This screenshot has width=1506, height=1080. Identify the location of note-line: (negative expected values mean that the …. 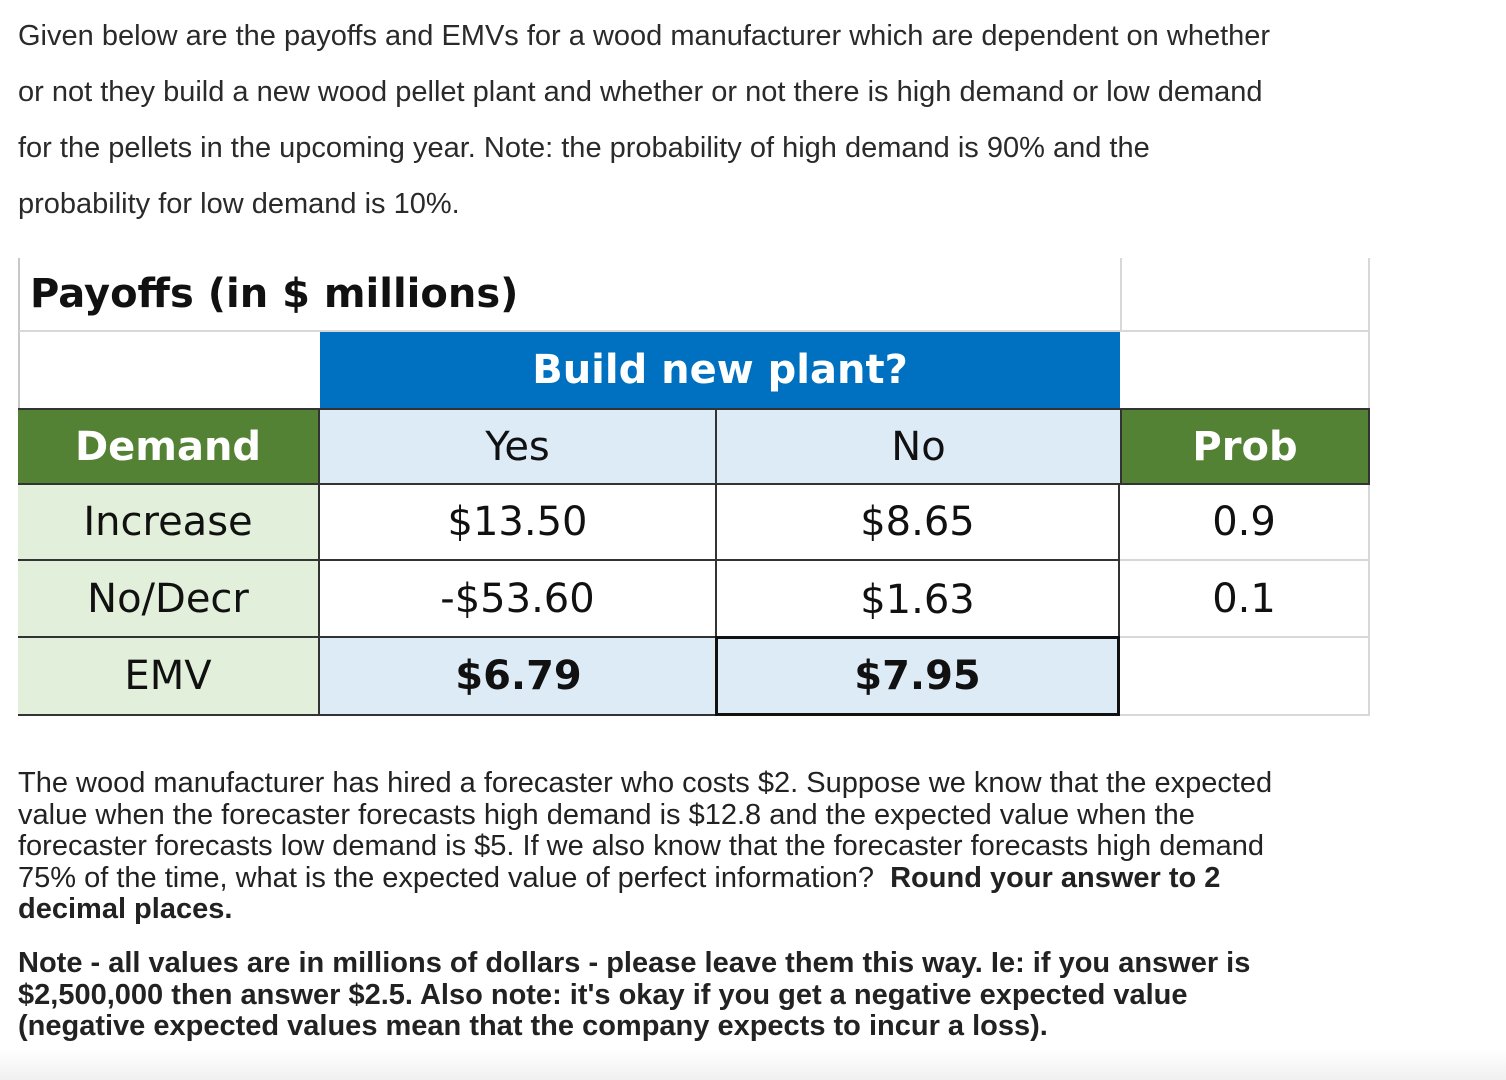
(533, 1026).